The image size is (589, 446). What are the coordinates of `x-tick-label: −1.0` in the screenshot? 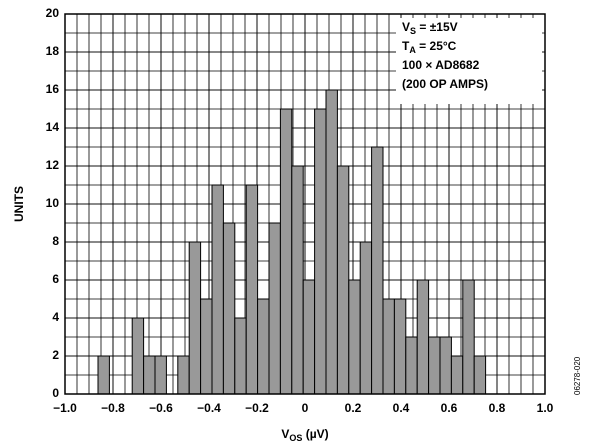 It's located at (65, 408).